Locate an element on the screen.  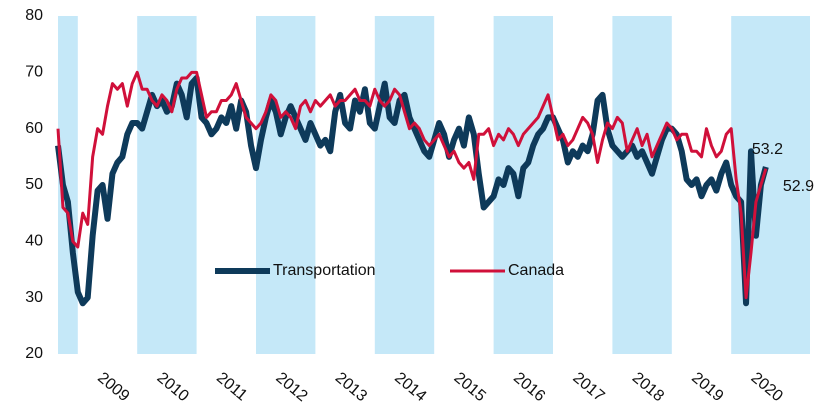
data-label: 52.9 is located at coordinates (798, 186).